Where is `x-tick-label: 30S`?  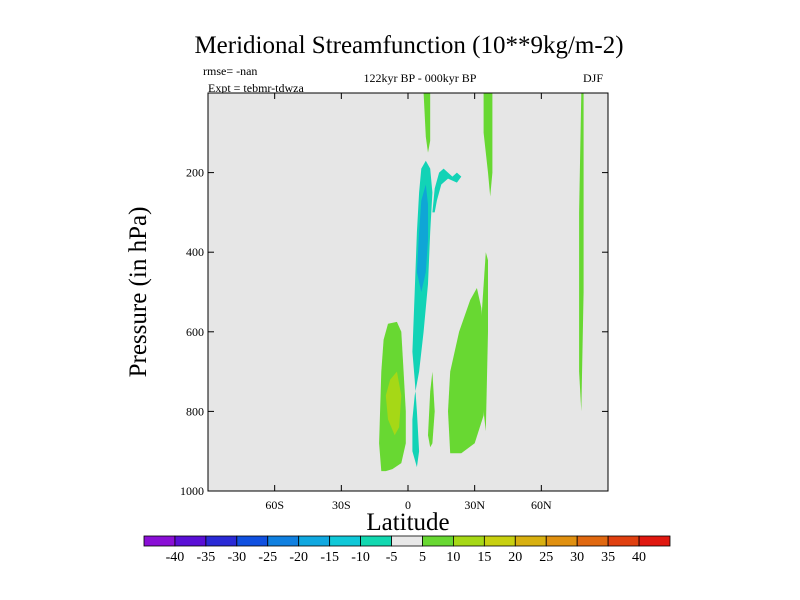 x-tick-label: 30S is located at coordinates (341, 505).